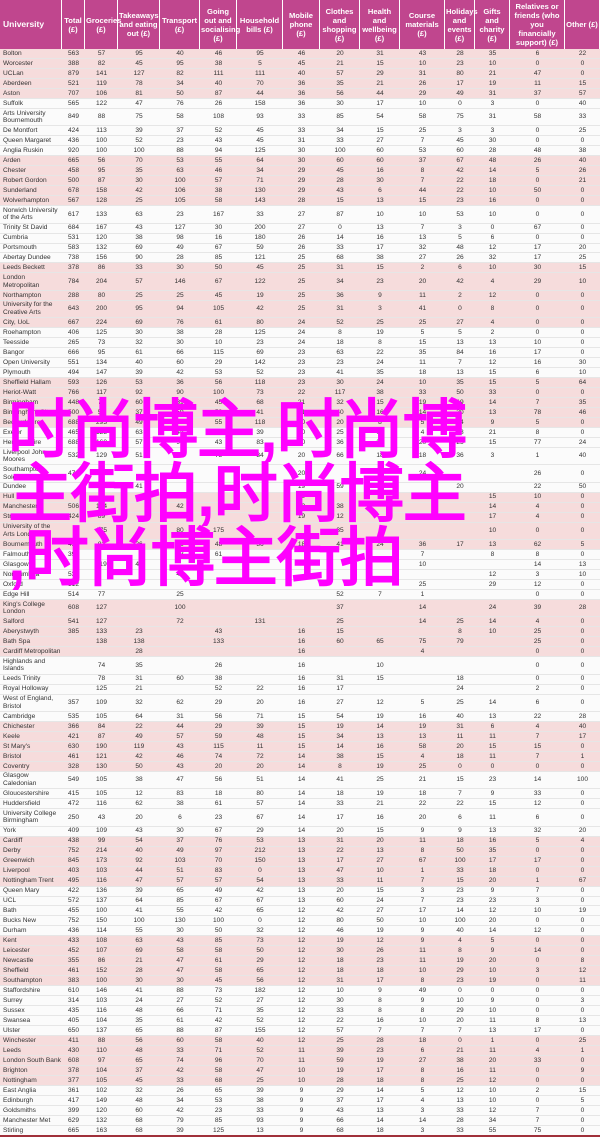 This screenshot has height=1137, width=600. What do you see at coordinates (101, 268) in the screenshot?
I see `amount-cell: 86` at bounding box center [101, 268].